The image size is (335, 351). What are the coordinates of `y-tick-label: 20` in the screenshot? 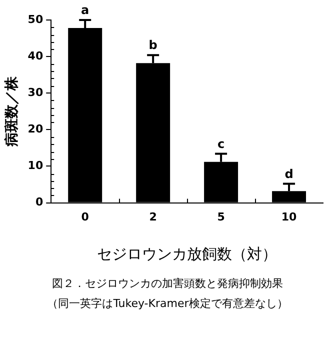 It's located at (36, 129).